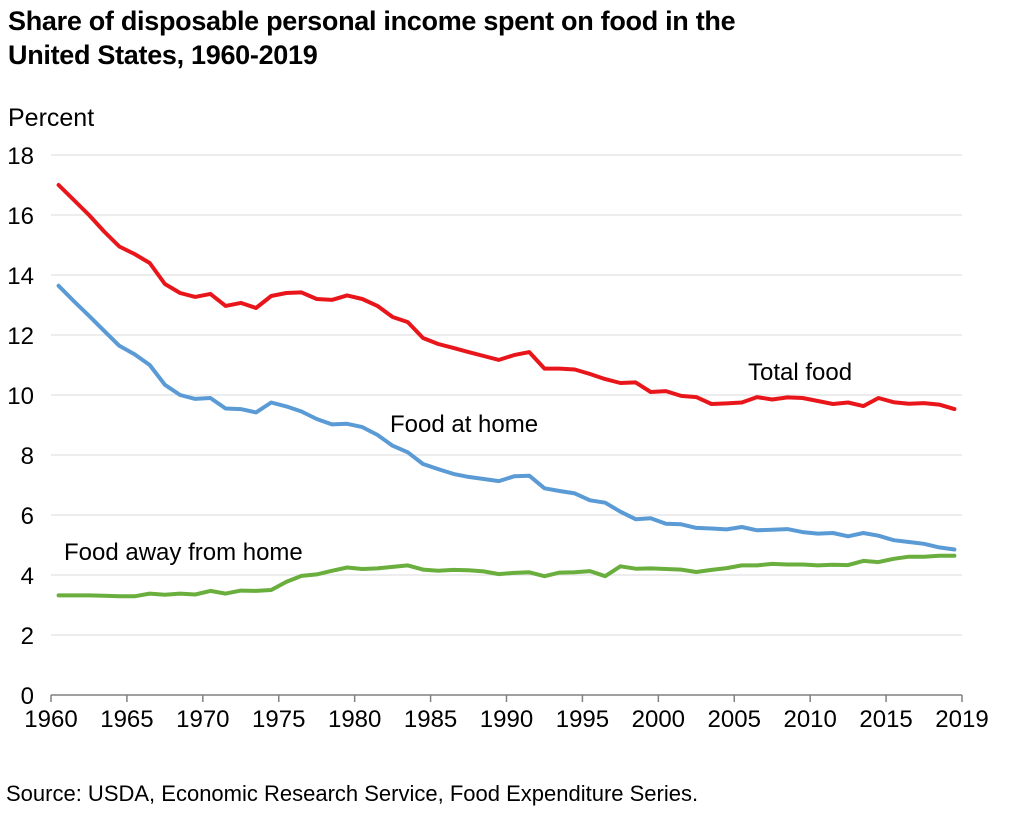  I want to click on y-tick-label: 10, so click(20, 396).